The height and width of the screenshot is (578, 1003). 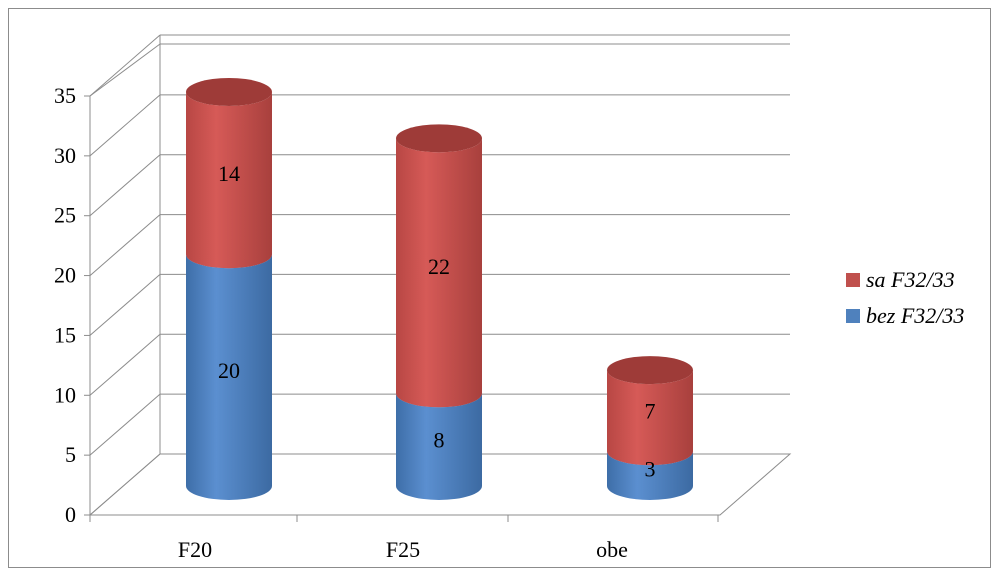 I want to click on data-label: 20, so click(x=229, y=370).